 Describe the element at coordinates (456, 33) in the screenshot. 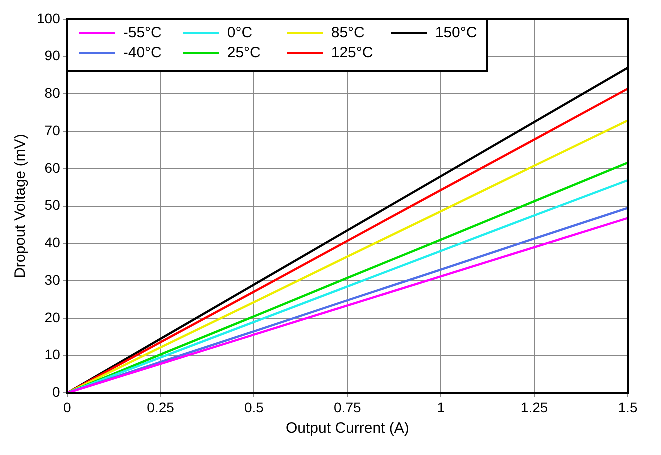

I see `legend-label: 150°C` at that location.